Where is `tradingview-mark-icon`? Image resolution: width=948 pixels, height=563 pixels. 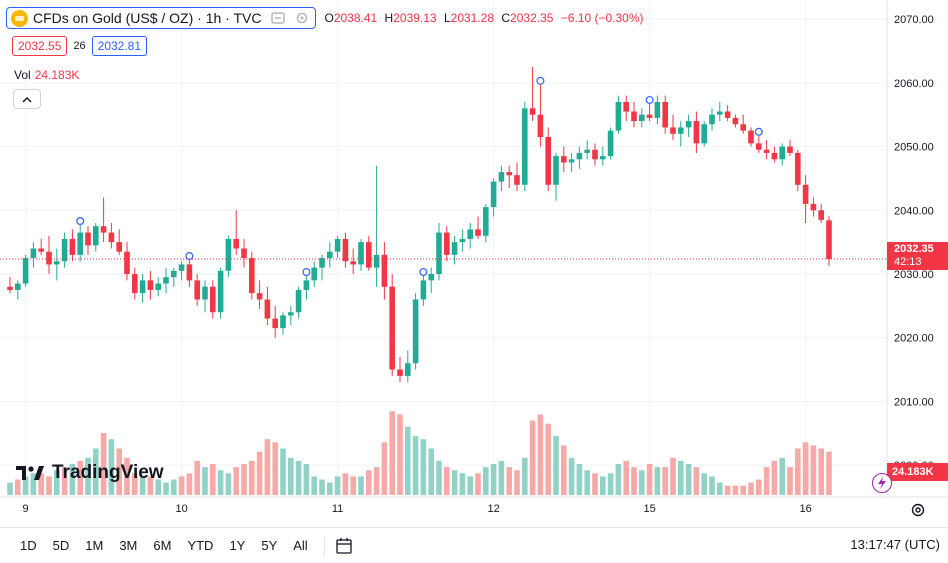 tradingview-mark-icon is located at coordinates (30, 473).